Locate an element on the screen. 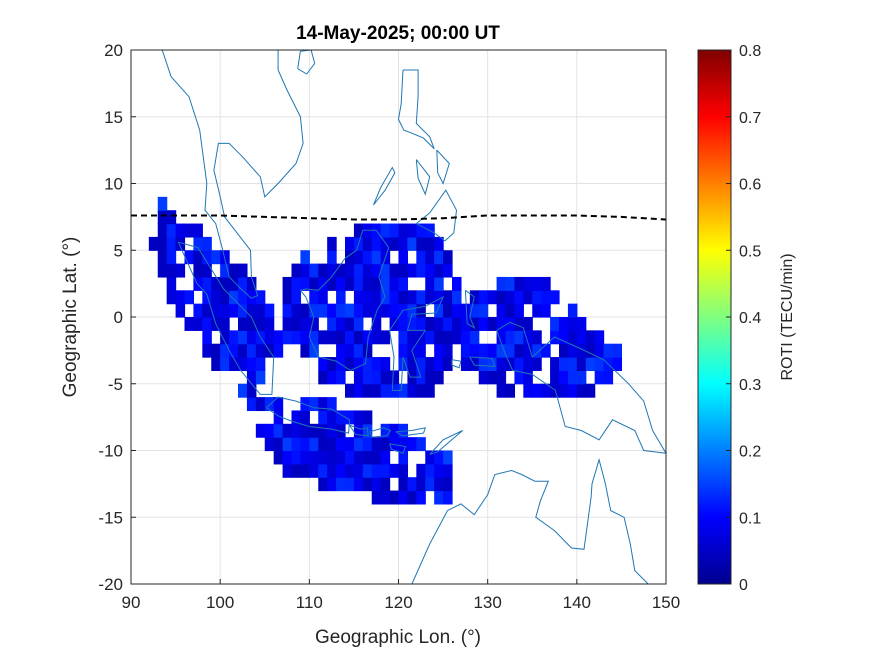 The image size is (875, 656). y-tick-label: -10 is located at coordinates (110, 451).